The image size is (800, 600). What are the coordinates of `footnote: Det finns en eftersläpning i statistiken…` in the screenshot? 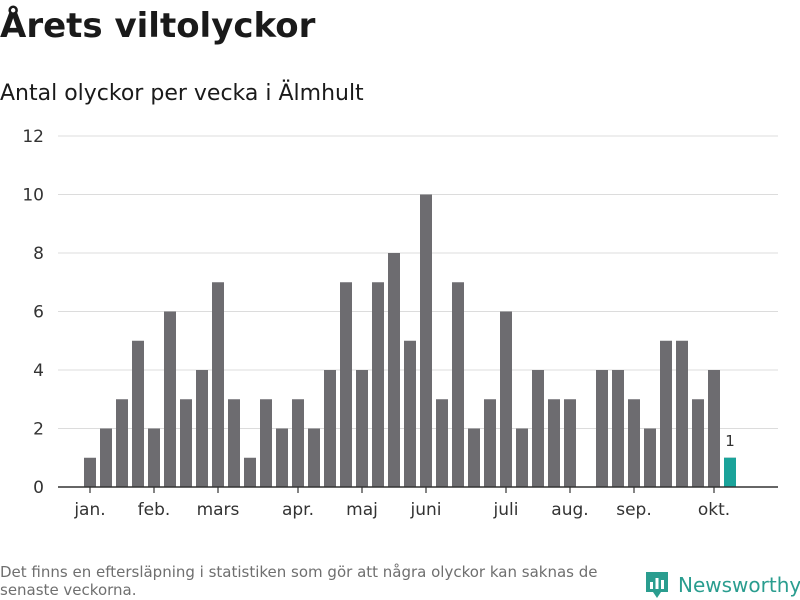 It's located at (299, 581).